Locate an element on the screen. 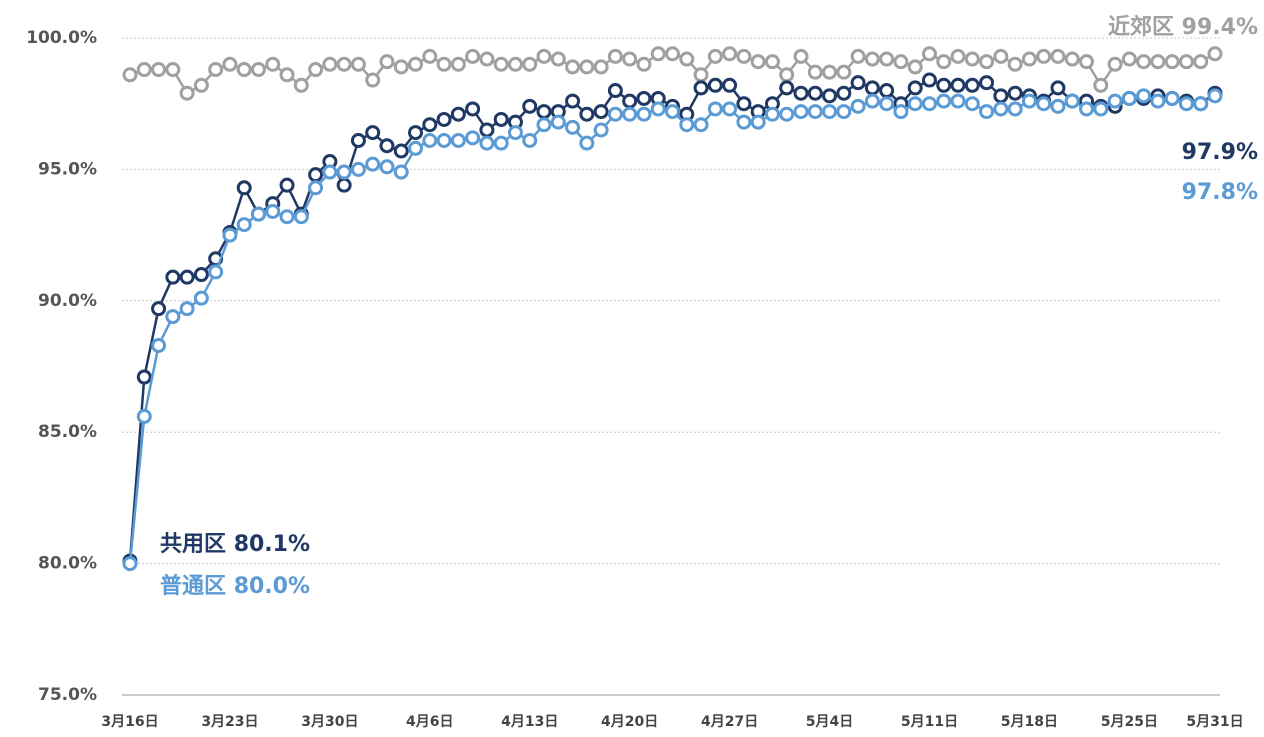  x-tick-label: 5月31日 is located at coordinates (1214, 722).